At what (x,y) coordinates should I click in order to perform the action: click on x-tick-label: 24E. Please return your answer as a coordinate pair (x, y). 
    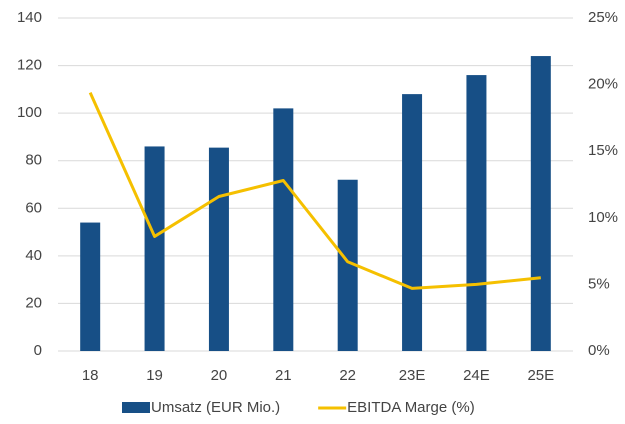
    Looking at the image, I should click on (476, 375).